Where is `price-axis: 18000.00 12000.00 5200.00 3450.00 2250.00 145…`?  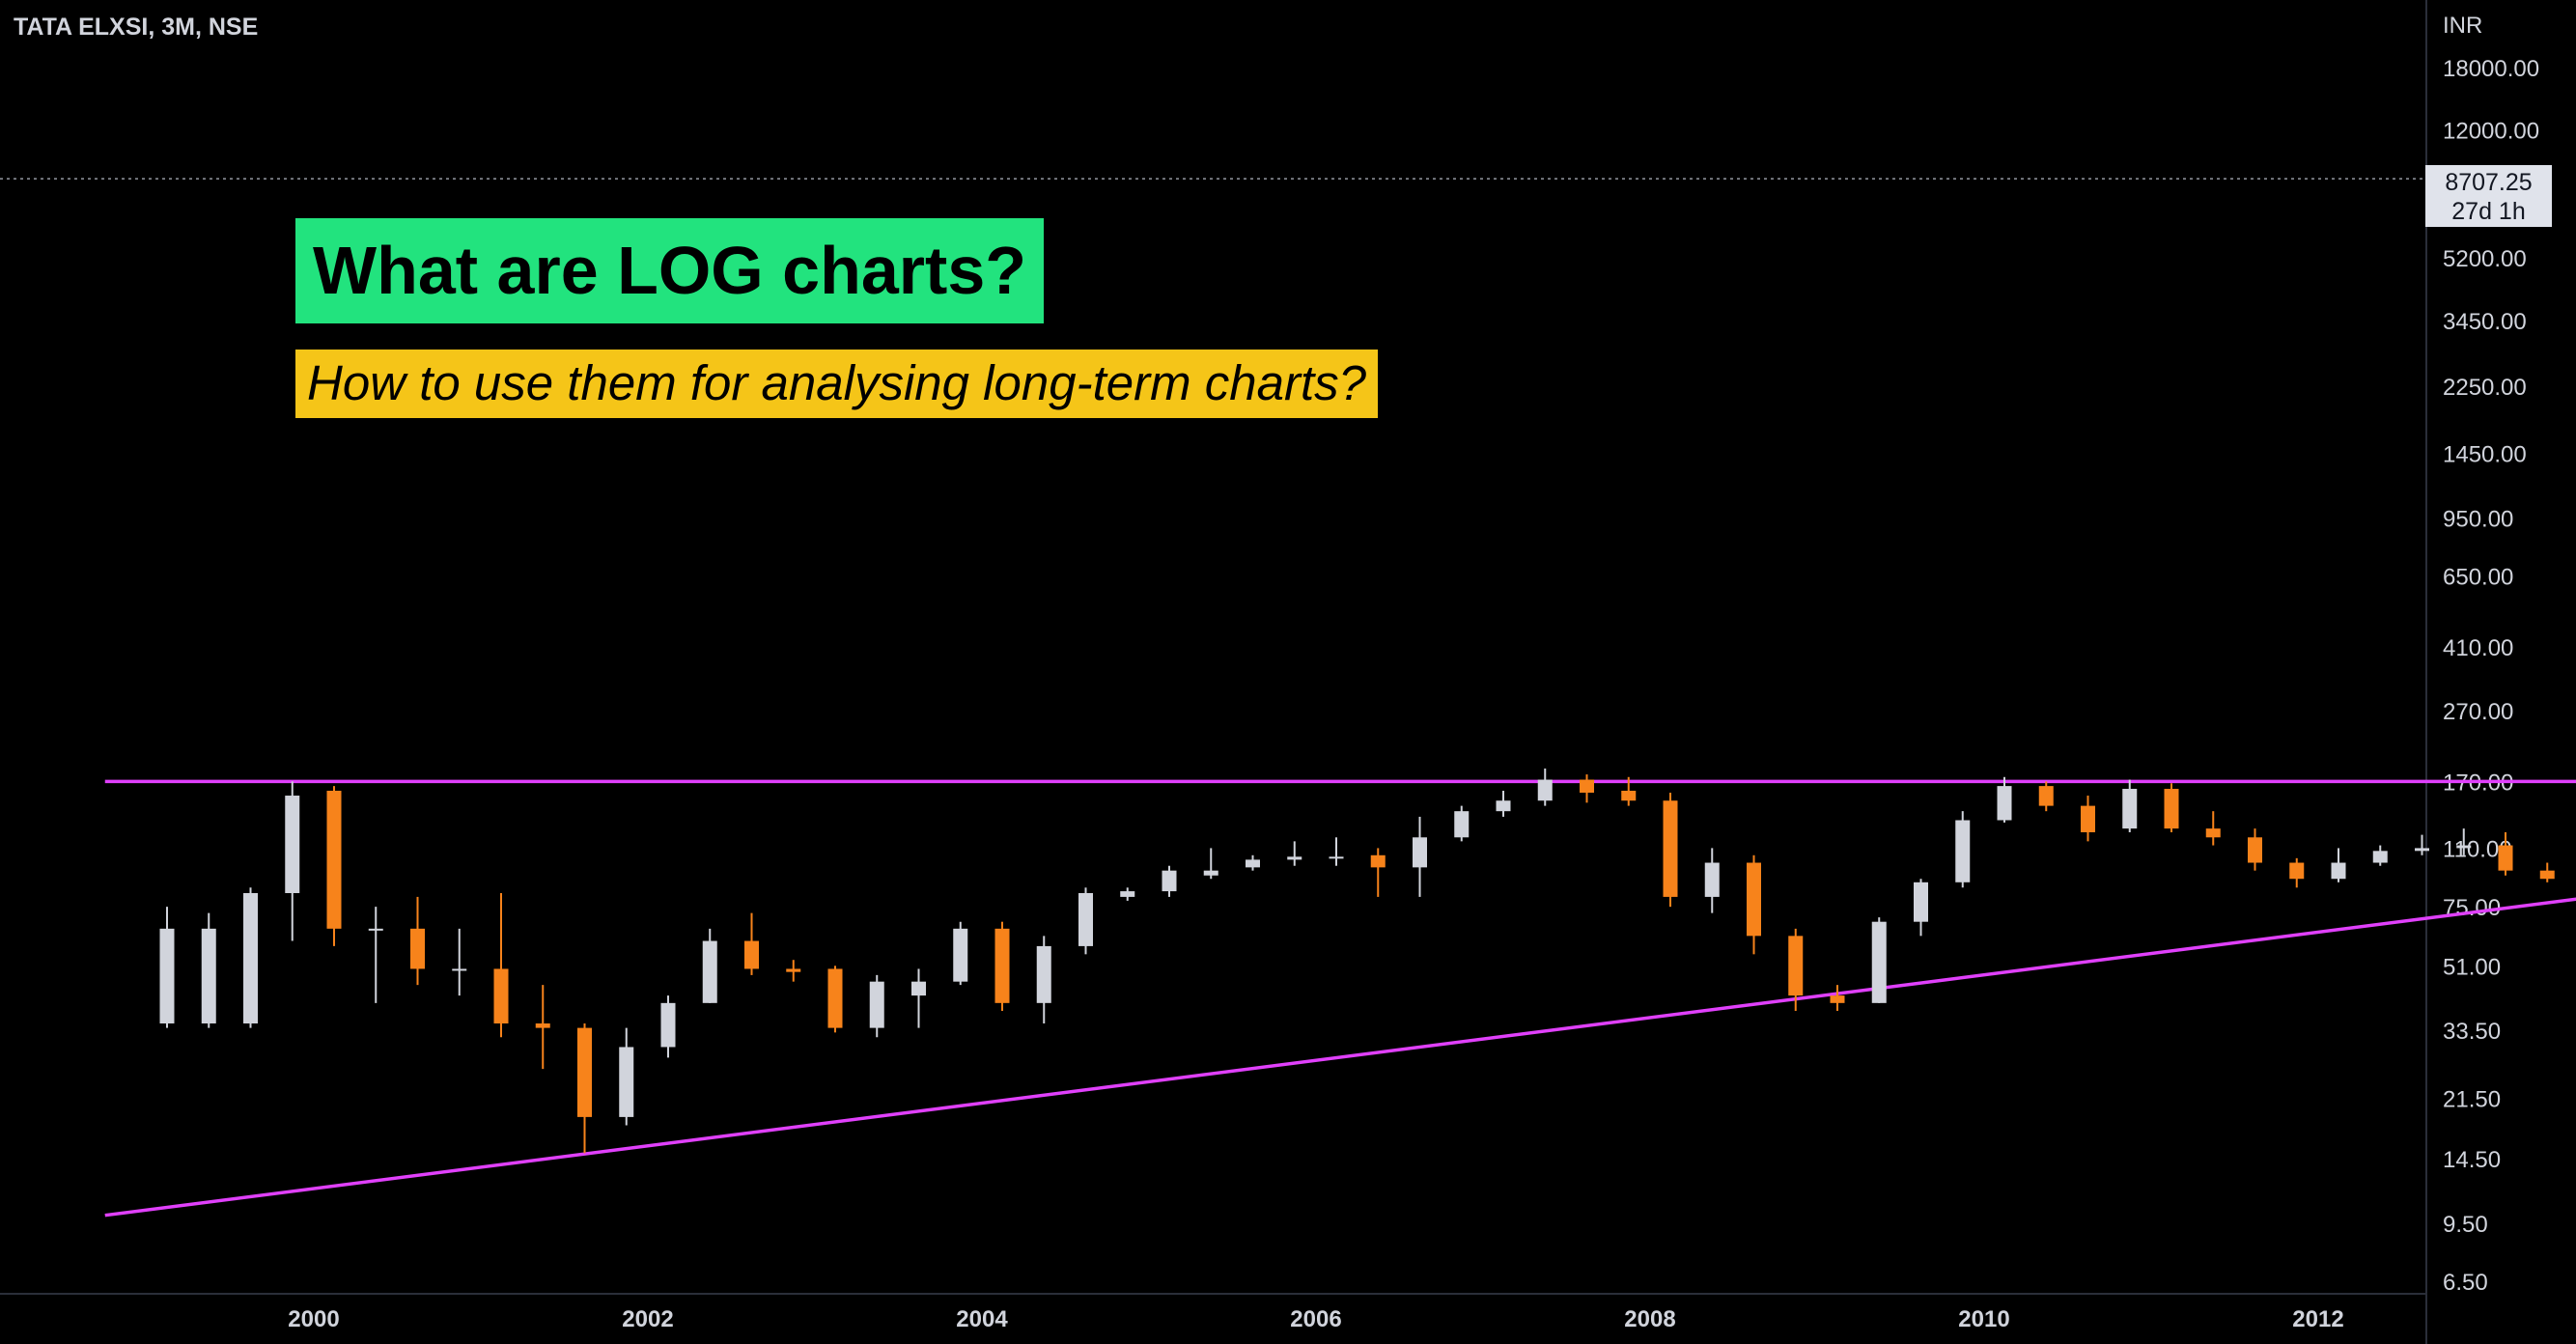
price-axis: 18000.00 12000.00 5200.00 3450.00 2250.00 145… is located at coordinates (2491, 676).